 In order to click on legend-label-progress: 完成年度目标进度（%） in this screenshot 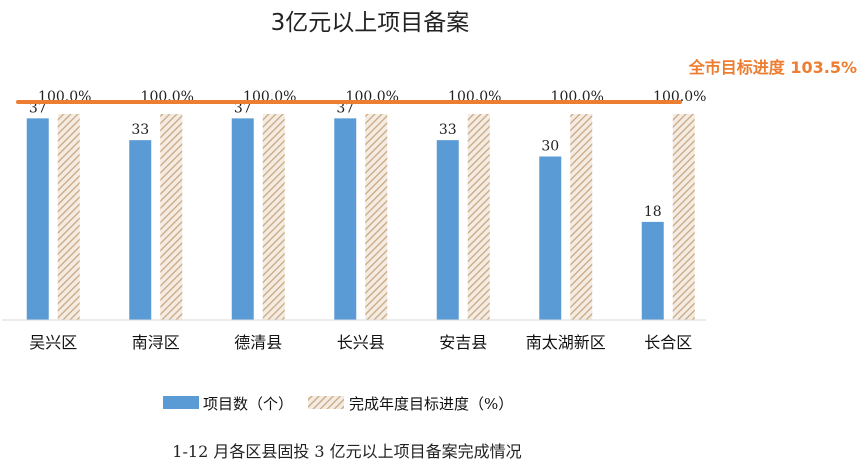, I will do `click(431, 404)`.